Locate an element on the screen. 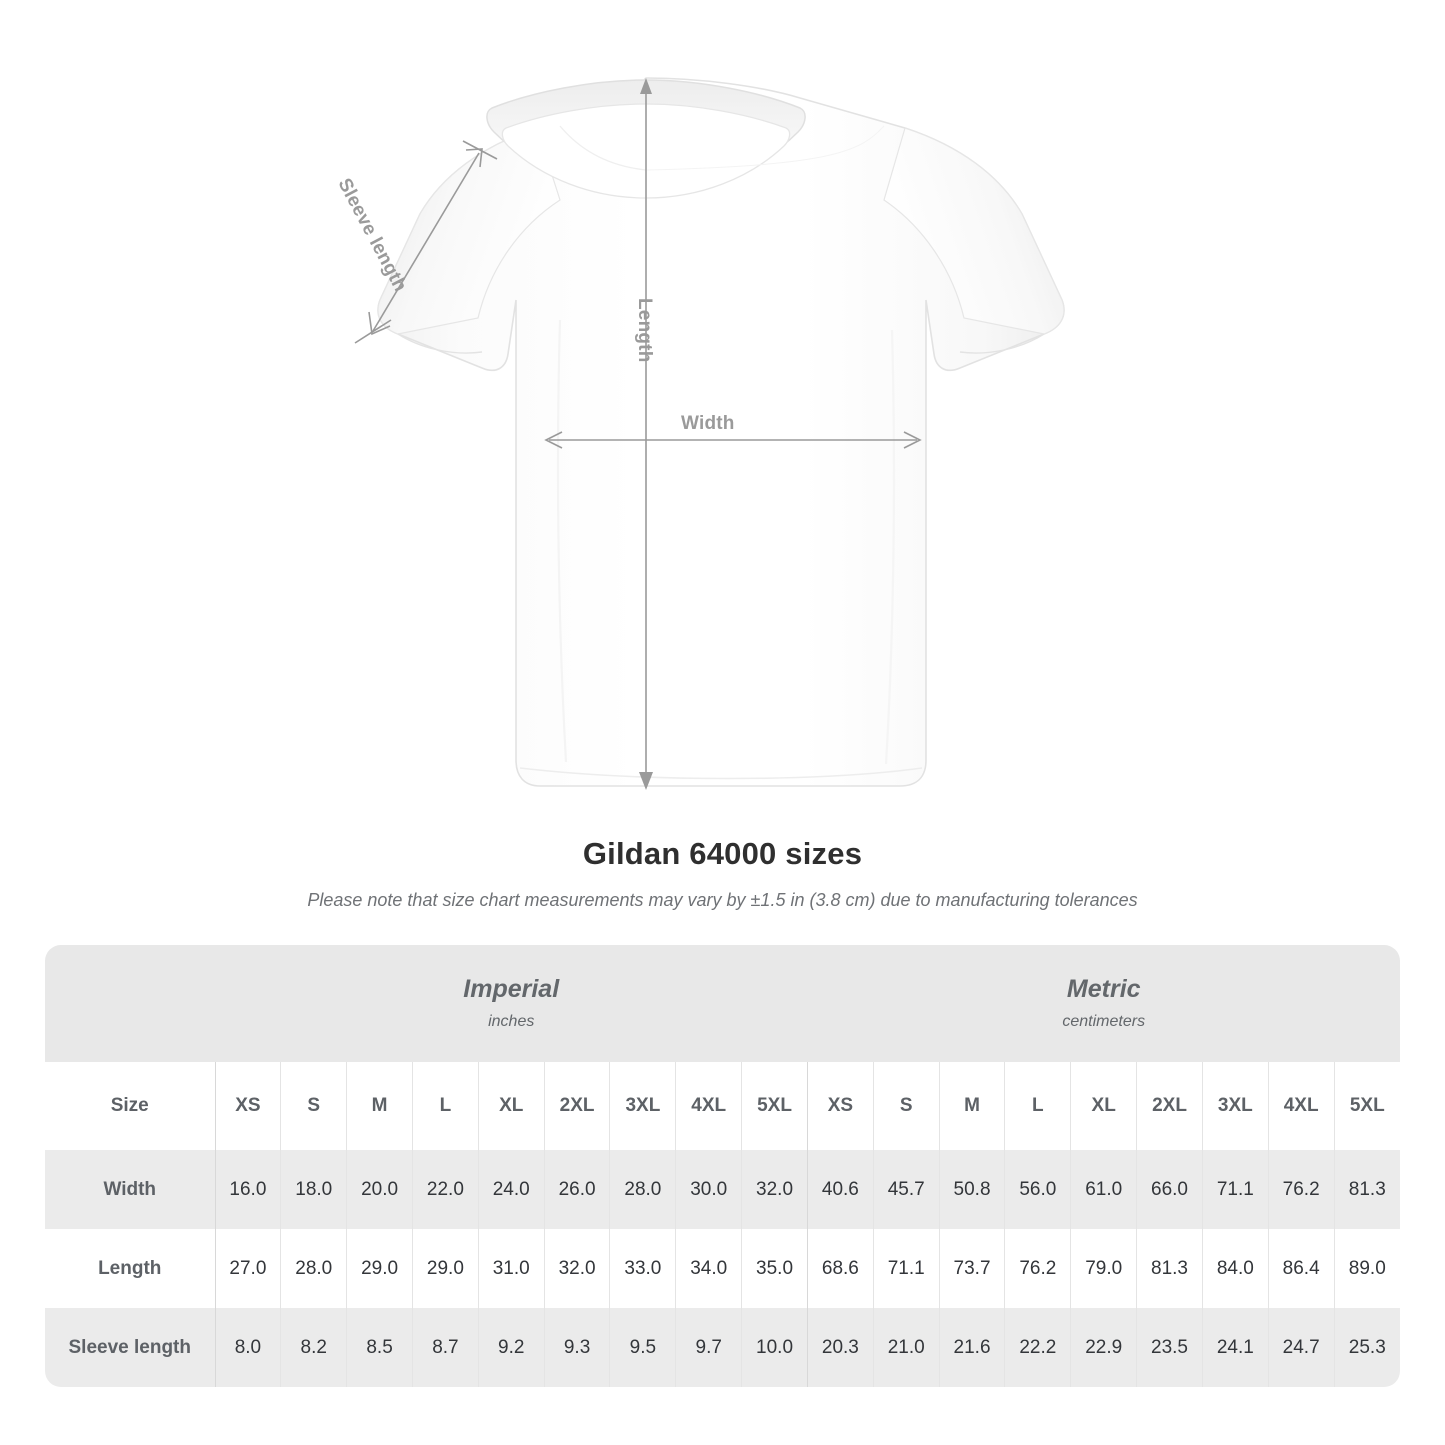 The width and height of the screenshot is (1445, 1445). cell-length-metric-5xl: 89.0 is located at coordinates (1366, 1268).